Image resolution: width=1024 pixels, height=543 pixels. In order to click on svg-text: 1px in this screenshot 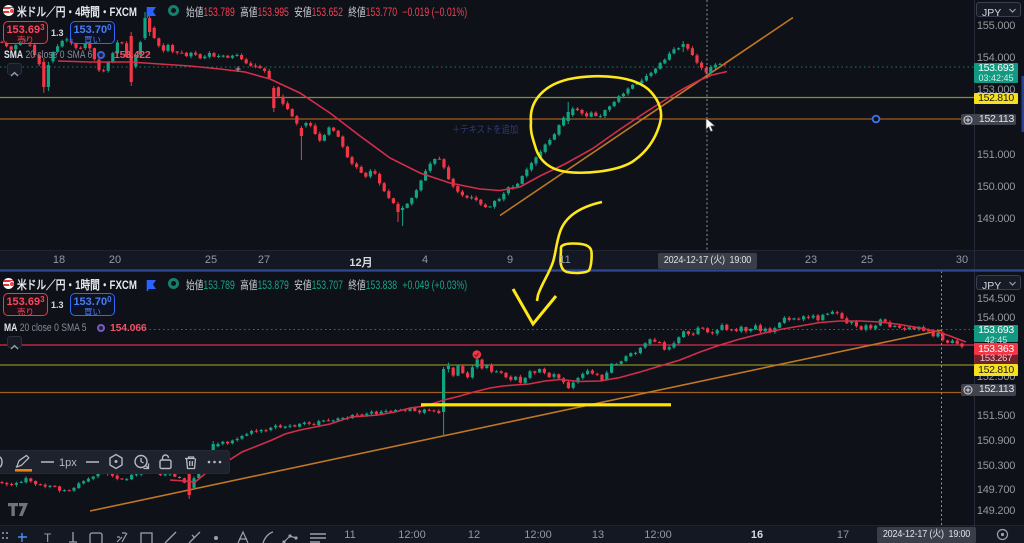, I will do `click(68, 463)`.